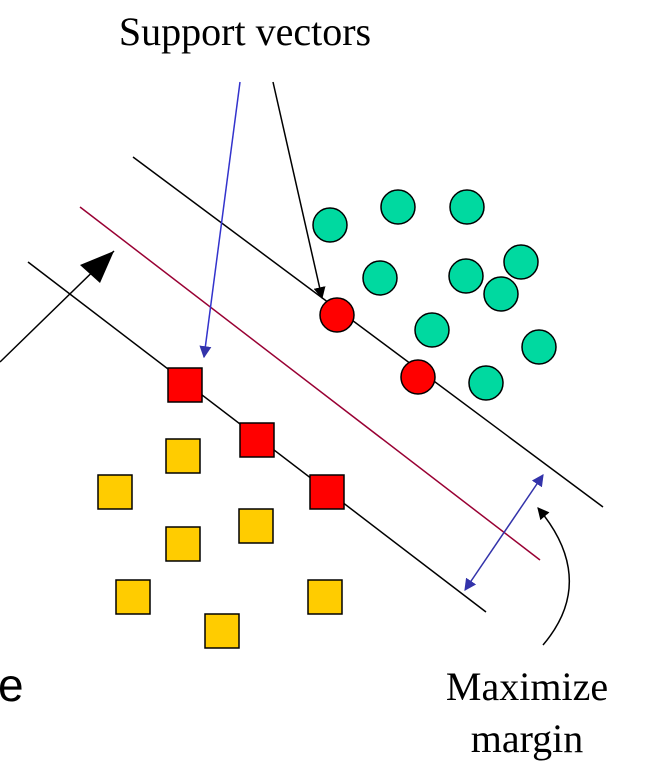  I want to click on support-vectors-label: Support vectors, so click(245, 31).